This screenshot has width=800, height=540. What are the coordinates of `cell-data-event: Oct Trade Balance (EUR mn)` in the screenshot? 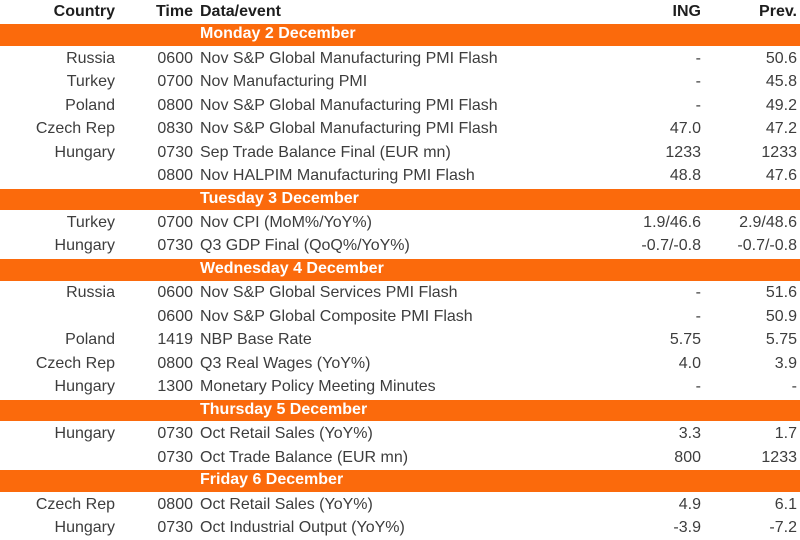 It's located at (304, 457).